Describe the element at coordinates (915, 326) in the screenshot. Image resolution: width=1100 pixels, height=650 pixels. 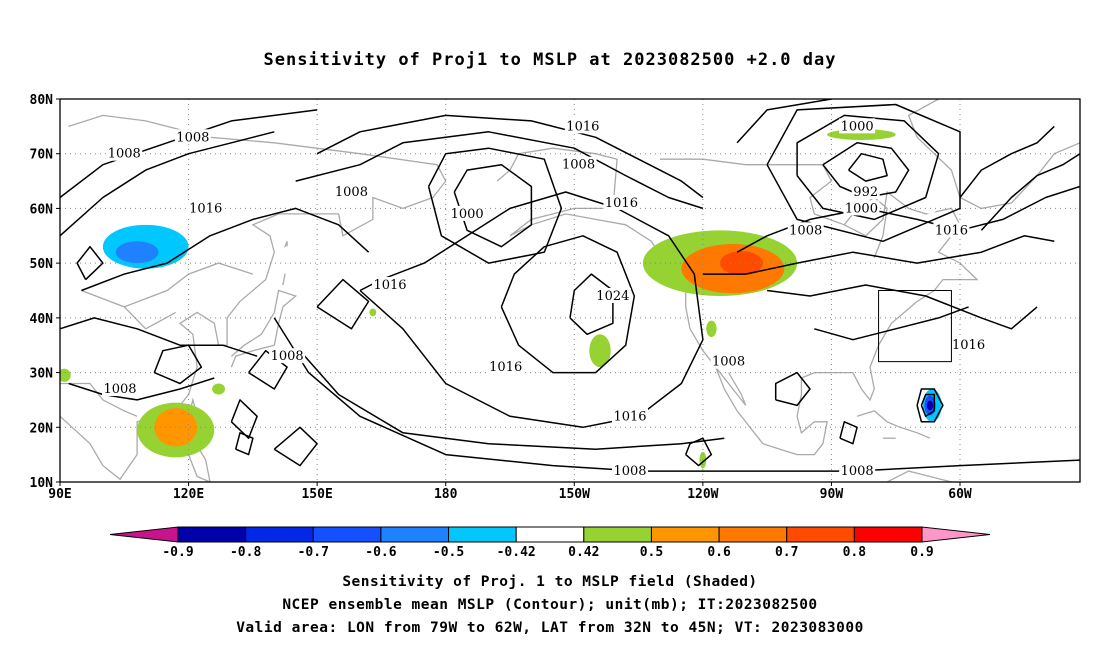
I see `valid-area-rectangle` at that location.